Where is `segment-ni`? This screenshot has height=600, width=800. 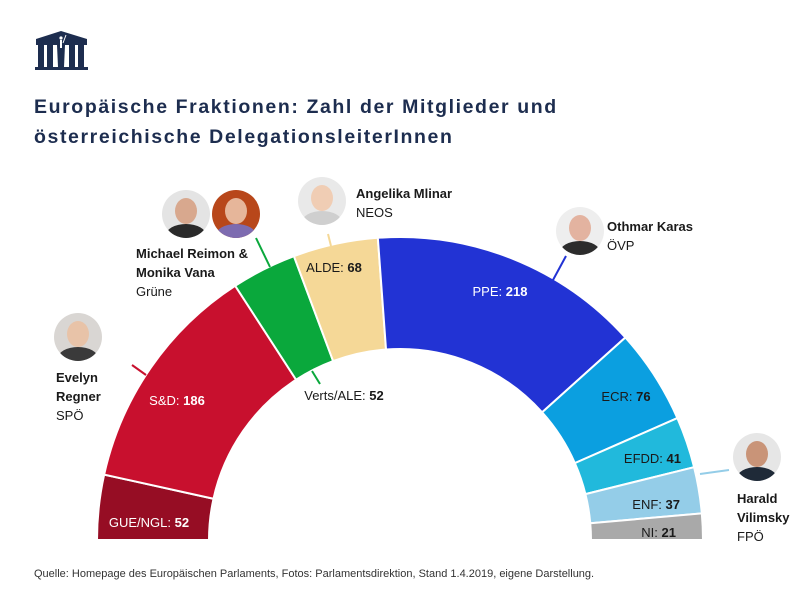
segment-ni is located at coordinates (647, 526).